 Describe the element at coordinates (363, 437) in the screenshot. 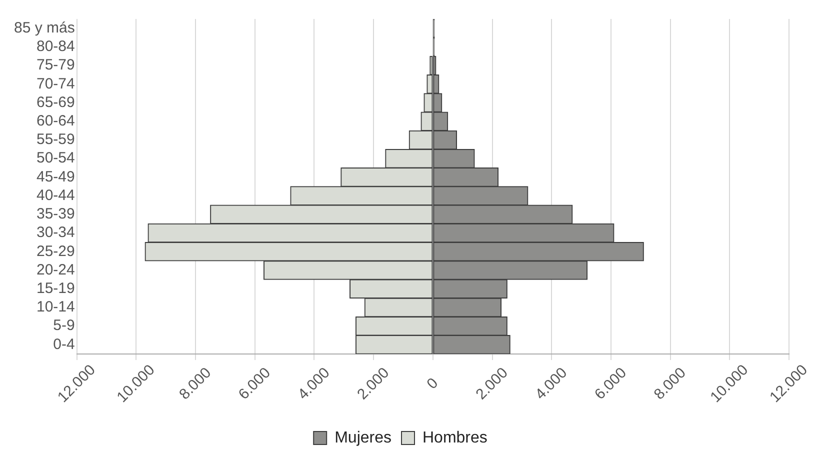

I see `legend-label: Mujeres` at that location.